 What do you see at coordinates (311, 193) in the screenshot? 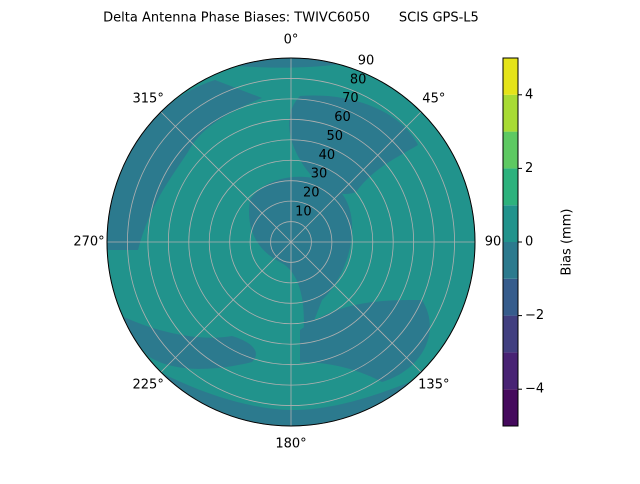
I see `r-tick-label: 20` at bounding box center [311, 193].